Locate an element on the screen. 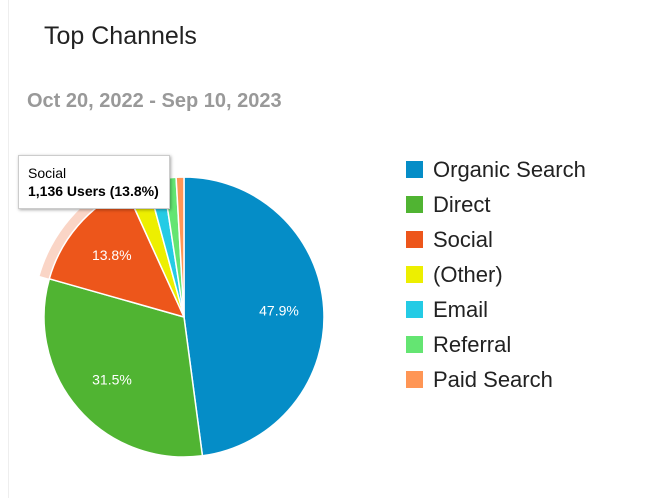 This screenshot has width=649, height=498. legend-label: Email is located at coordinates (461, 309).